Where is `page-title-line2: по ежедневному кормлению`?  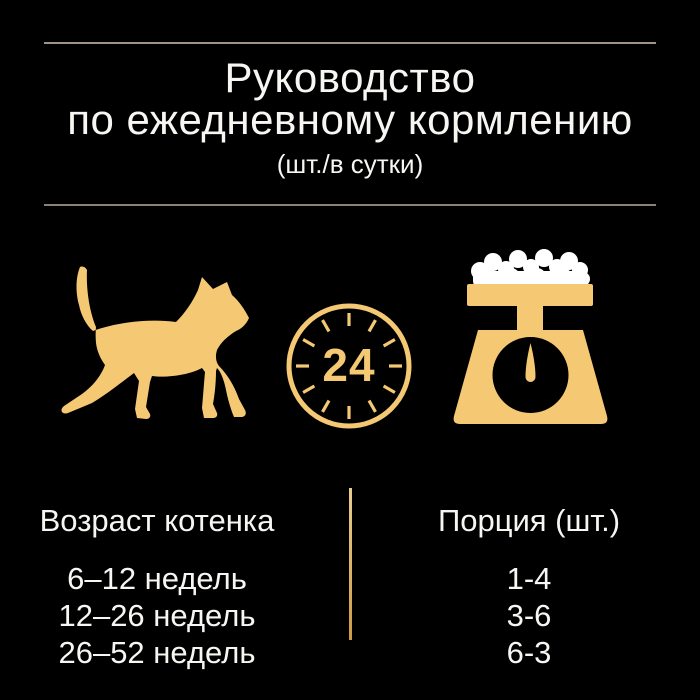 page-title-line2: по ежедневному кормлению is located at coordinates (350, 119).